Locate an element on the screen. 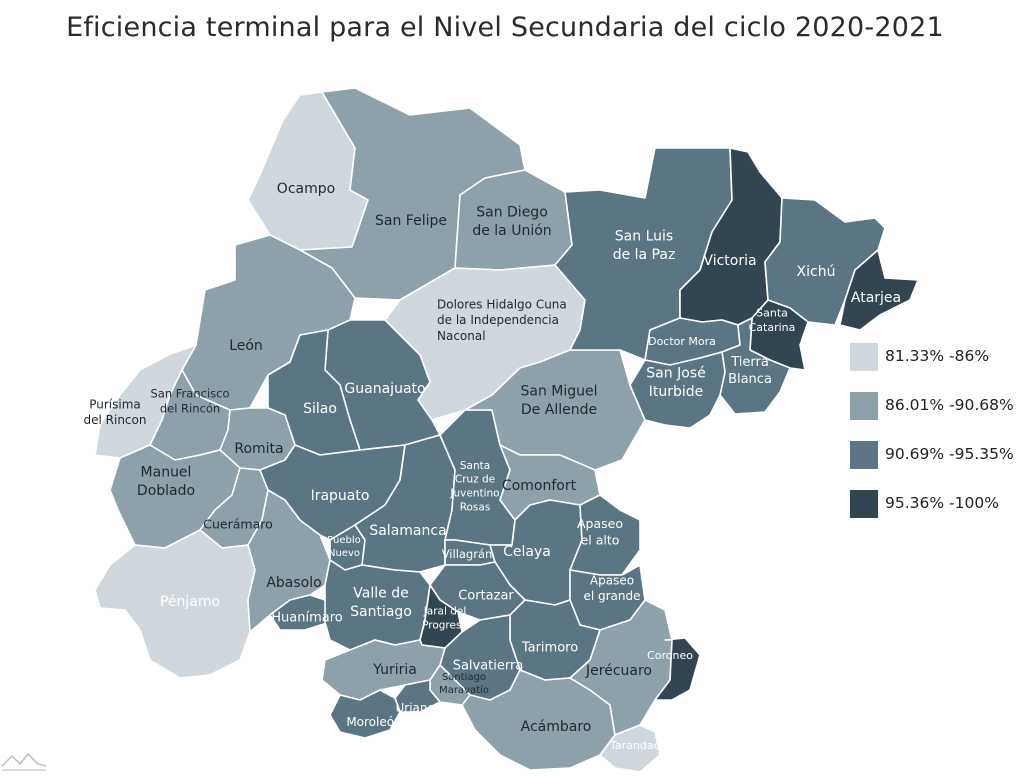 The height and width of the screenshot is (783, 1033). label-abasolo: Abasolo is located at coordinates (293, 583).